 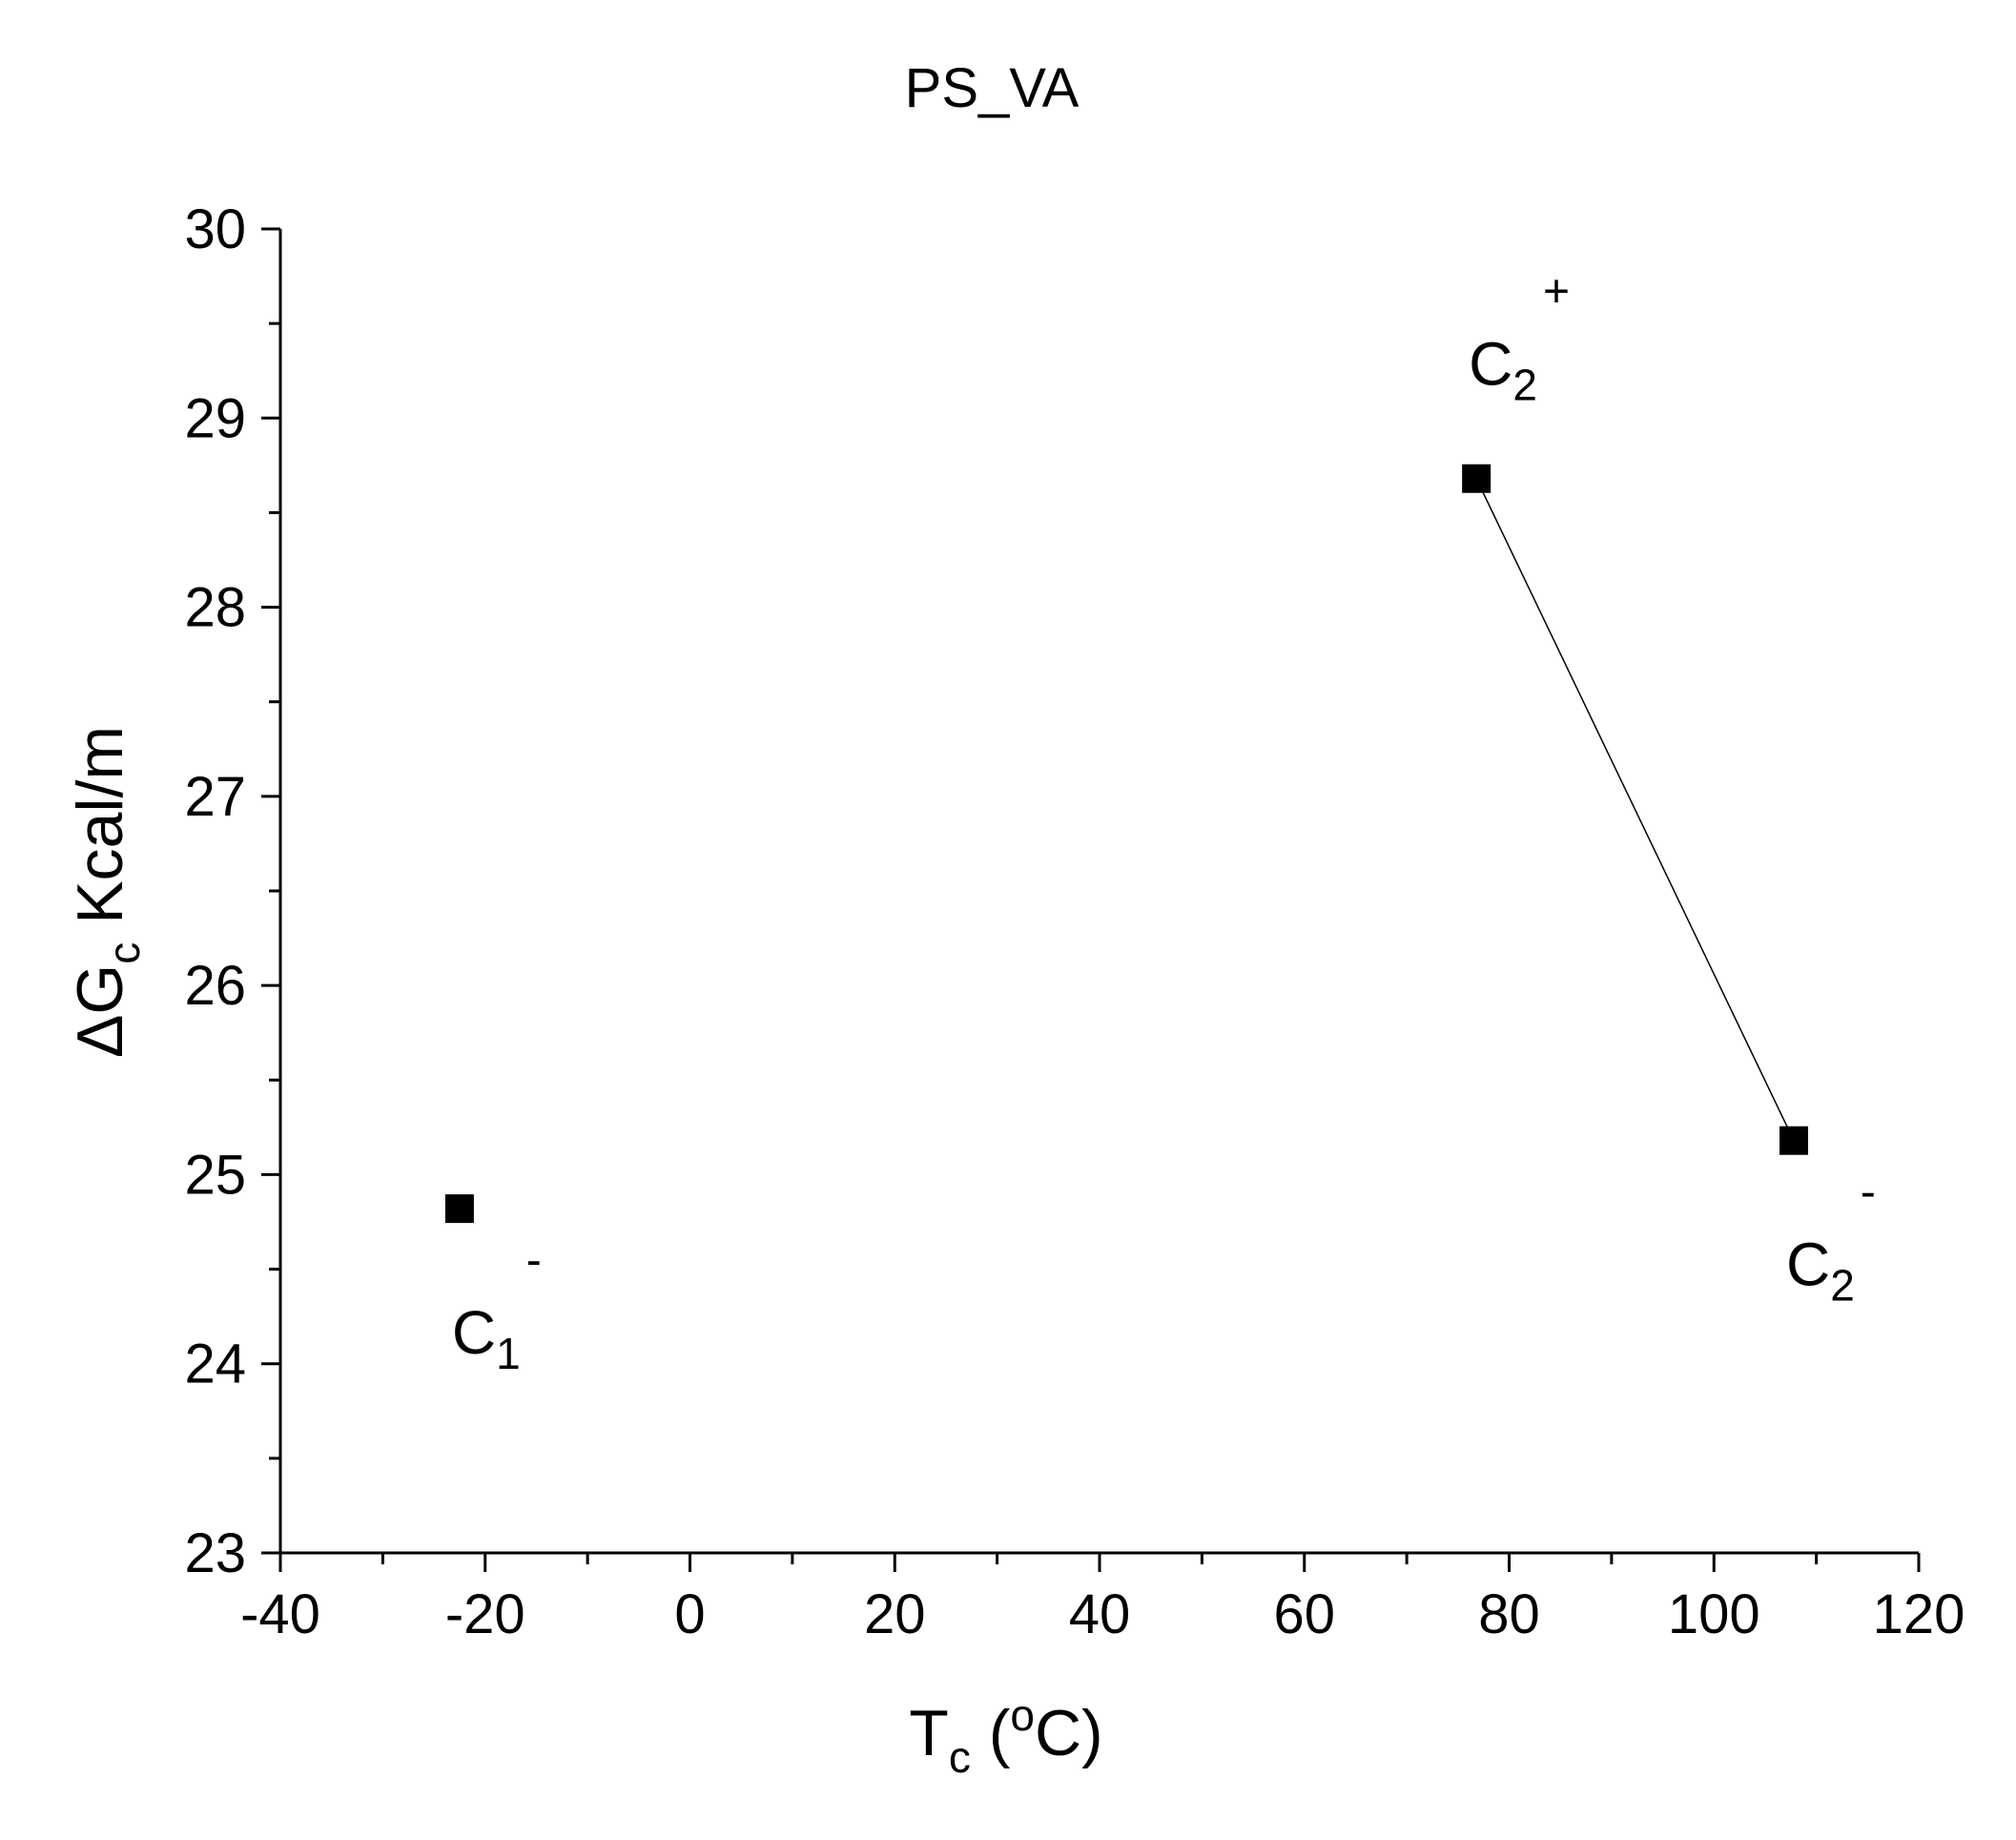 I want to click on y-axis-label-subscript: c, so click(x=124, y=953).